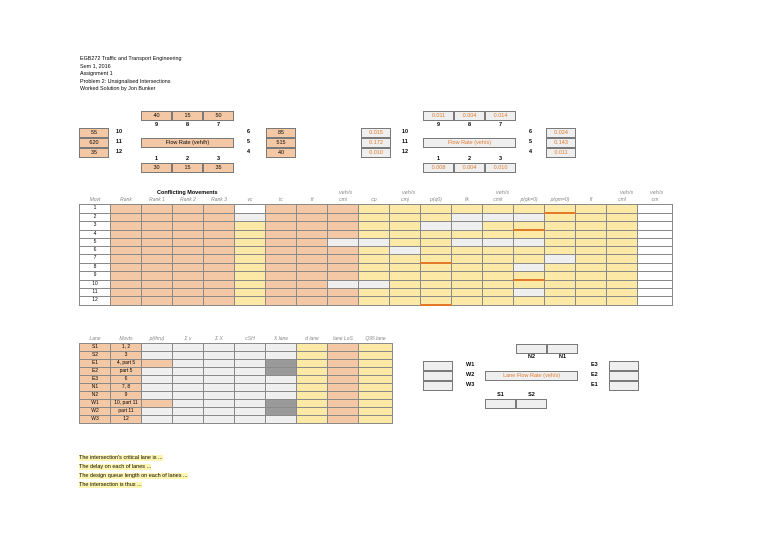 This screenshot has height=543, width=768. What do you see at coordinates (94, 153) in the screenshot?
I see `flow-cell-12: 35` at bounding box center [94, 153].